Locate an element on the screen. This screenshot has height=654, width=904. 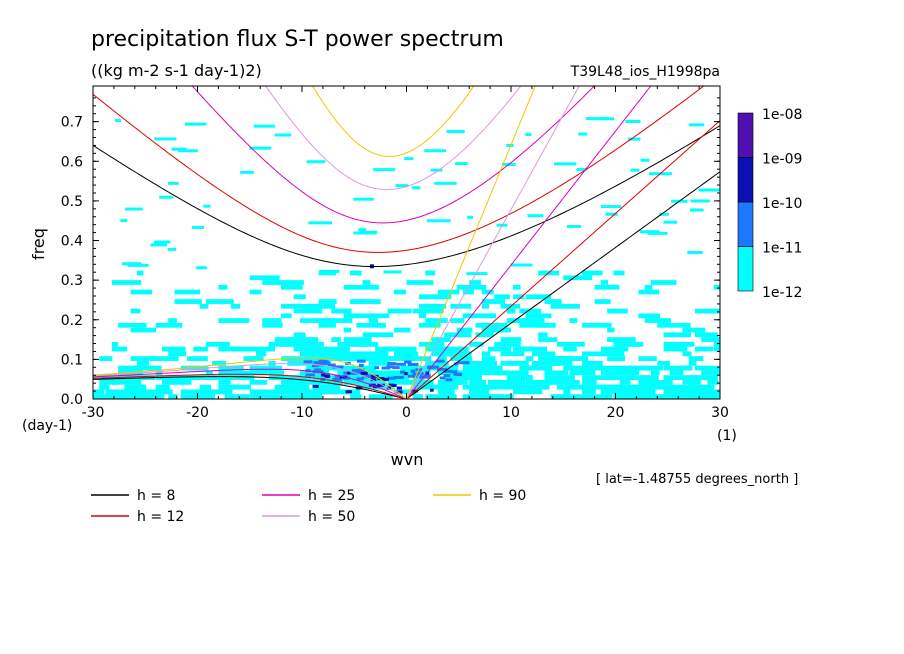
x-tick-label: -20 is located at coordinates (197, 413).